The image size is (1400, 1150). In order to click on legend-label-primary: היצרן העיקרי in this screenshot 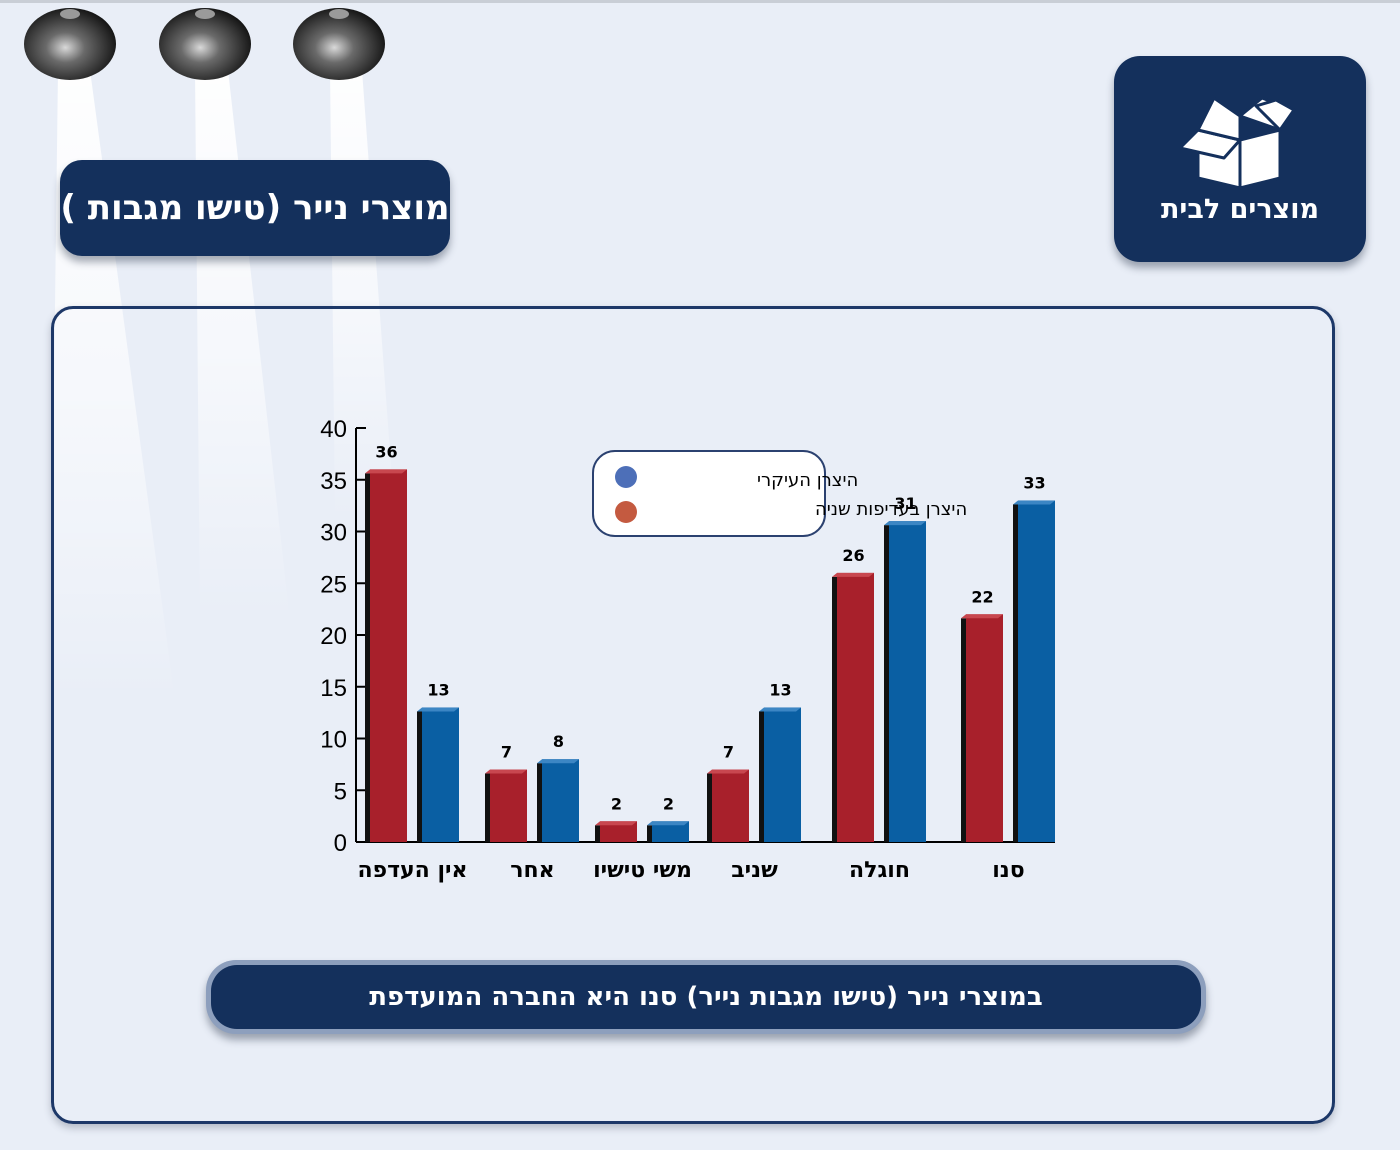, I will do `click(807, 480)`.